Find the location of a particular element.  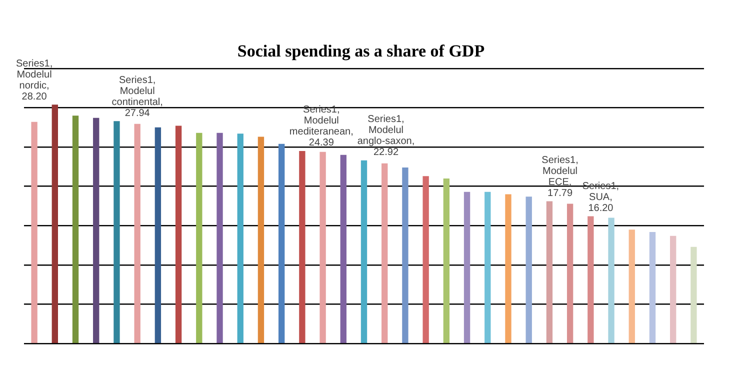

chart-title: Social spending as a share of GDP is located at coordinates (361, 51).